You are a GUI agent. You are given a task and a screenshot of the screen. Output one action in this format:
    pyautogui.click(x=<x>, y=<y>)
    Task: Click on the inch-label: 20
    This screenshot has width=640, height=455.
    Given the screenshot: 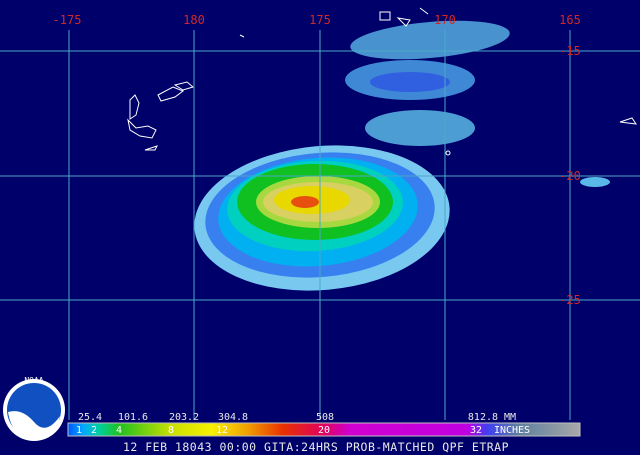 What is the action you would take?
    pyautogui.click(x=324, y=430)
    